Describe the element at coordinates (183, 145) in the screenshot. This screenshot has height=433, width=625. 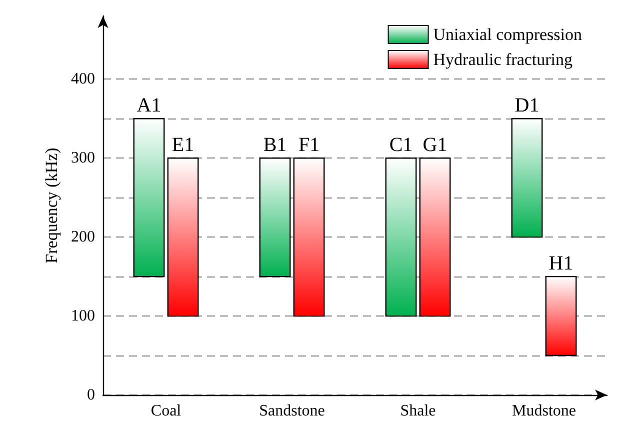
I see `data-label: E1` at that location.